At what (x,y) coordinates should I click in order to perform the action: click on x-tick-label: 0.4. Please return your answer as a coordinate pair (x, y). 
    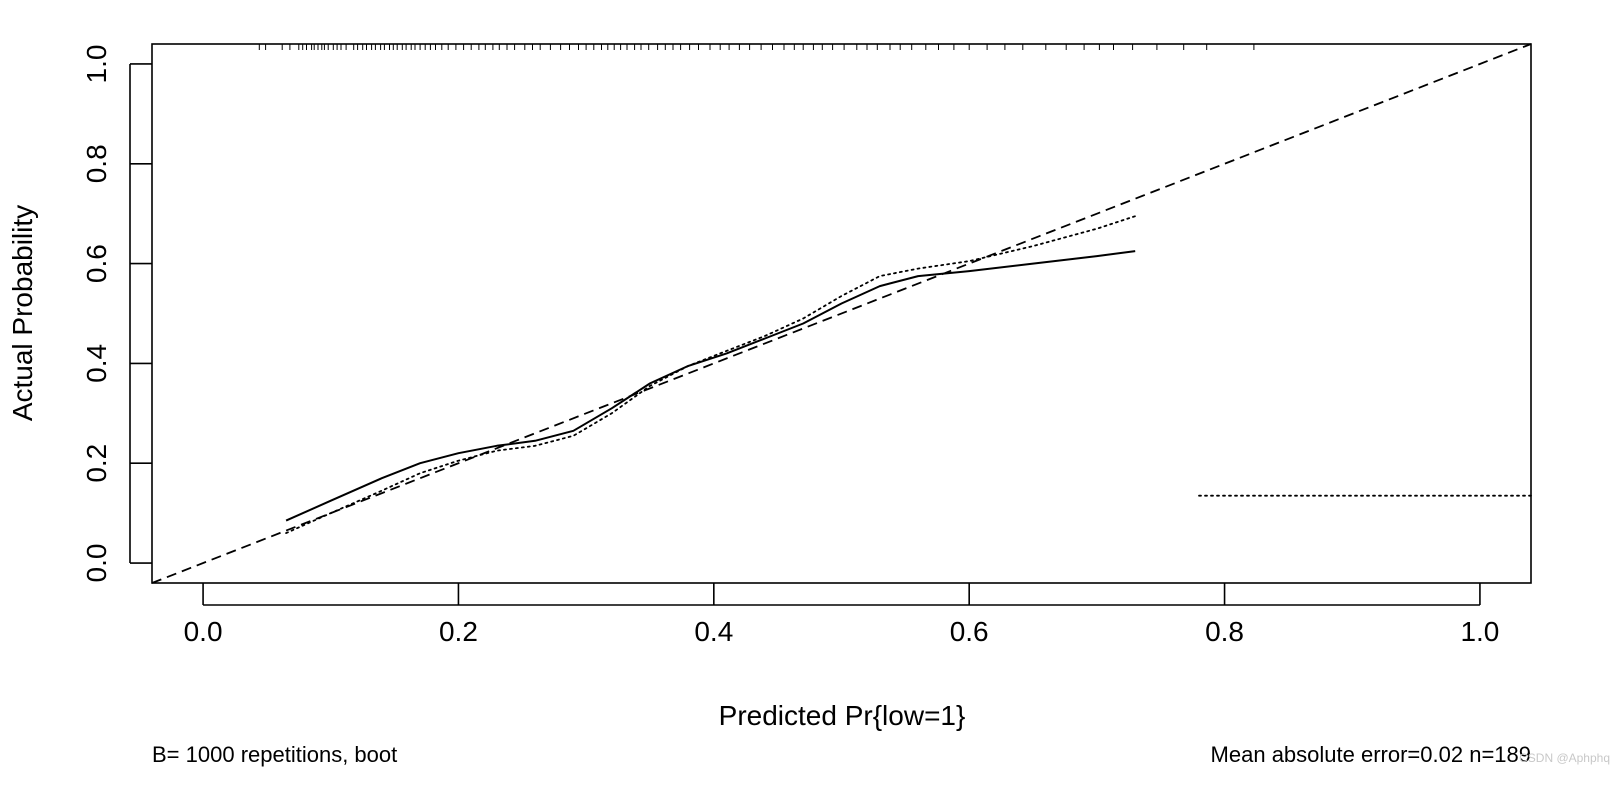
    Looking at the image, I should click on (713, 631).